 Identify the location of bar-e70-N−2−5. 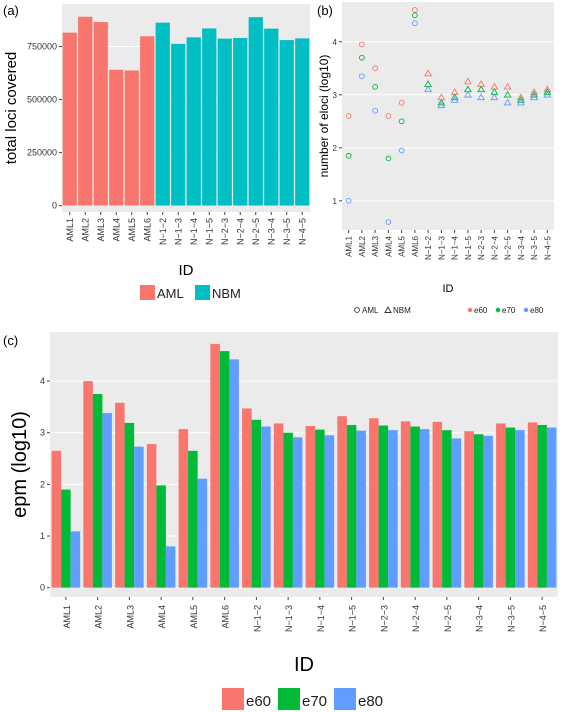
(447, 509).